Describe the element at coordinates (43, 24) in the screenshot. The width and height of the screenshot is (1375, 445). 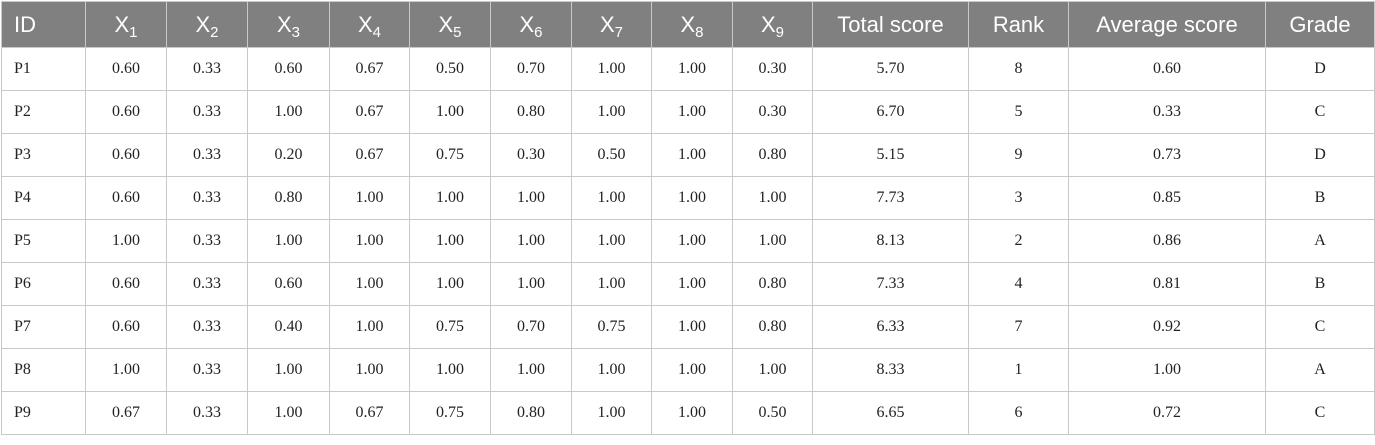
I see `column-header: ID` at that location.